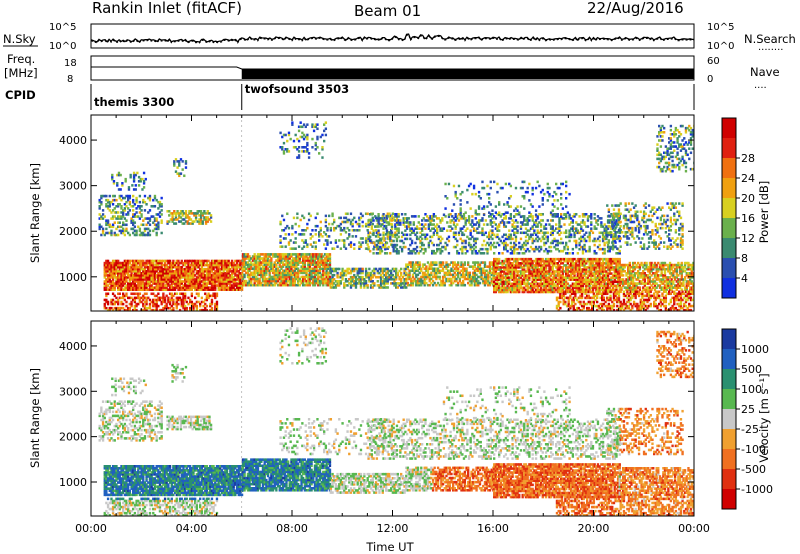 This screenshot has height=554, width=800. I want to click on cpid-program-label: themis 3300, so click(134, 102).